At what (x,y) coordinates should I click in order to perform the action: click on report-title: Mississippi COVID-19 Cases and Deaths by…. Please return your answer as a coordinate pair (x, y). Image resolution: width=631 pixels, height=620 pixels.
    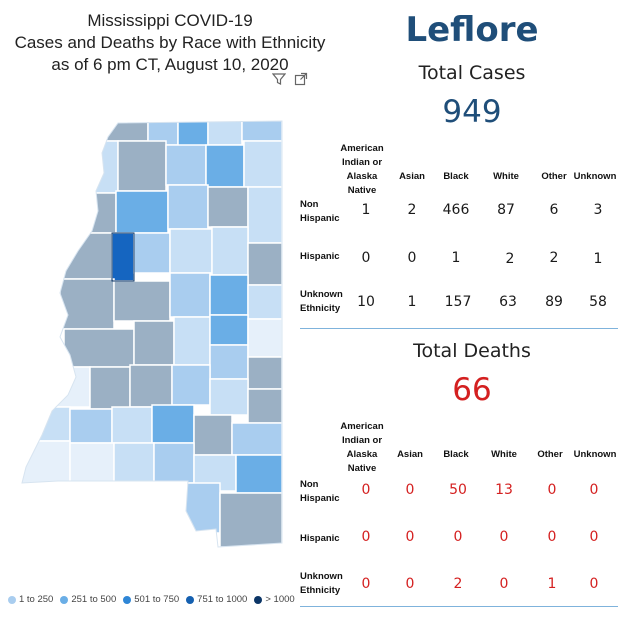
    Looking at the image, I should click on (170, 43).